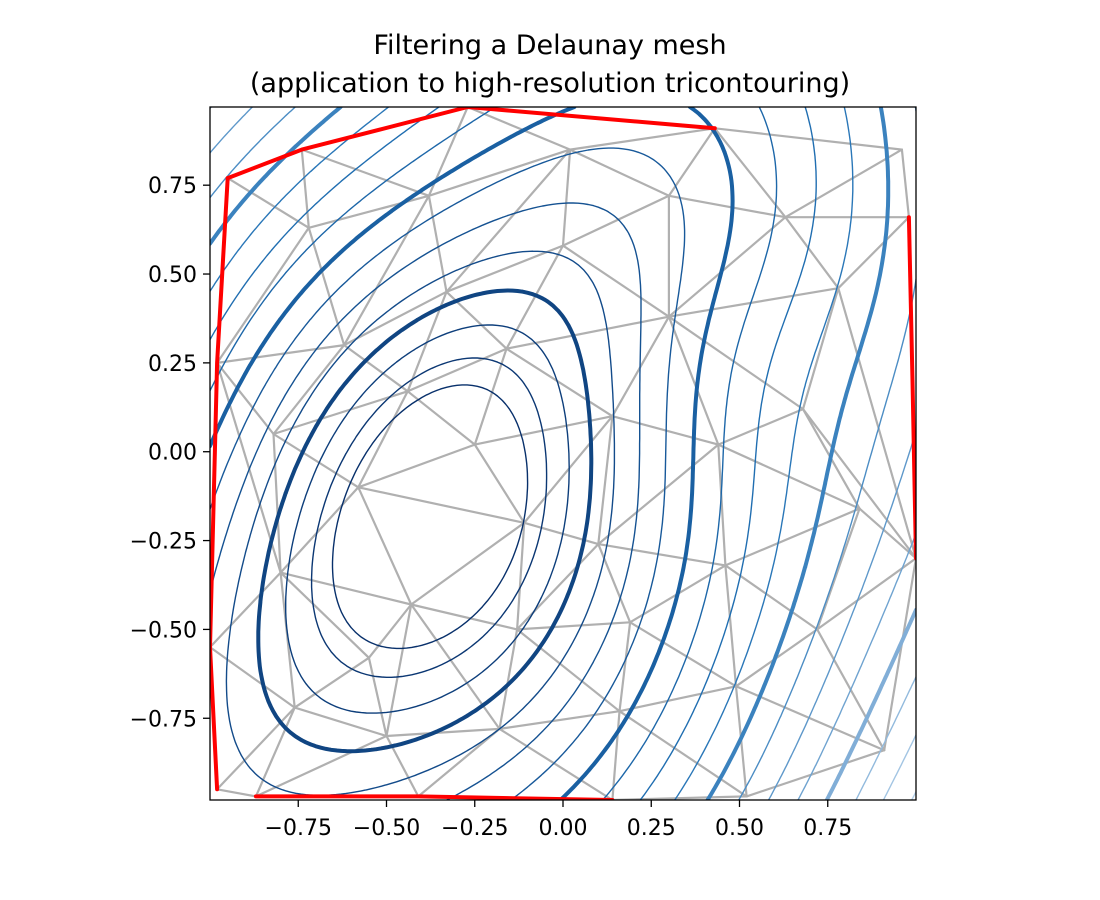 This screenshot has height=900, width=1100. What do you see at coordinates (827, 828) in the screenshot?
I see `x-tick-label: 0.75` at bounding box center [827, 828].